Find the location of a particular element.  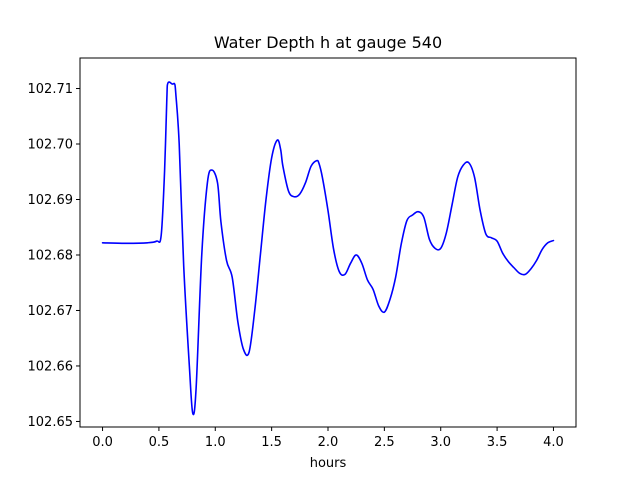

y-tick-label: 102.66 is located at coordinates (51, 366).